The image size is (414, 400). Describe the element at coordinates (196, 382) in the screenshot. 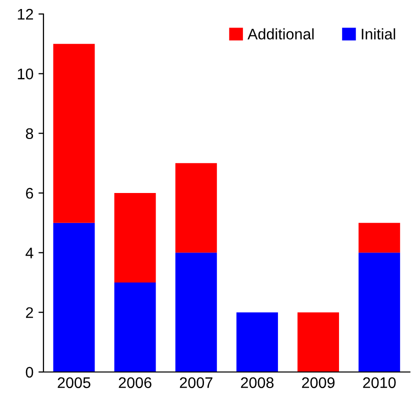

I see `x-tick-label: 2007` at that location.